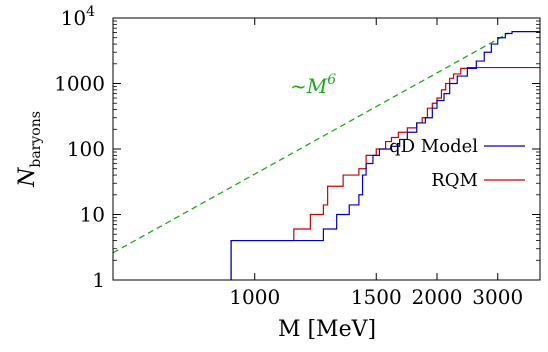 This screenshot has height=352, width=548. Describe the element at coordinates (331, 80) in the screenshot. I see `scaling-annotation-exponent: 6` at that location.